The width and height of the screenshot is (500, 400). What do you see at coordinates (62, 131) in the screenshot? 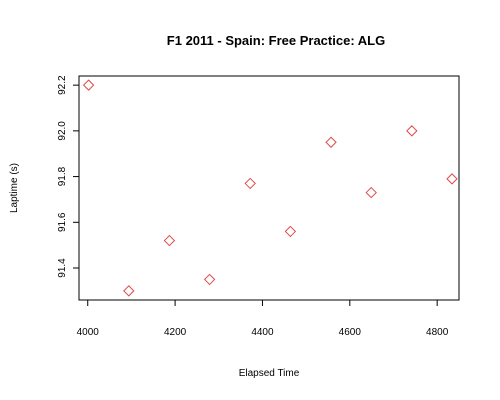
I see `y-tick-label: 92.0` at bounding box center [62, 131].